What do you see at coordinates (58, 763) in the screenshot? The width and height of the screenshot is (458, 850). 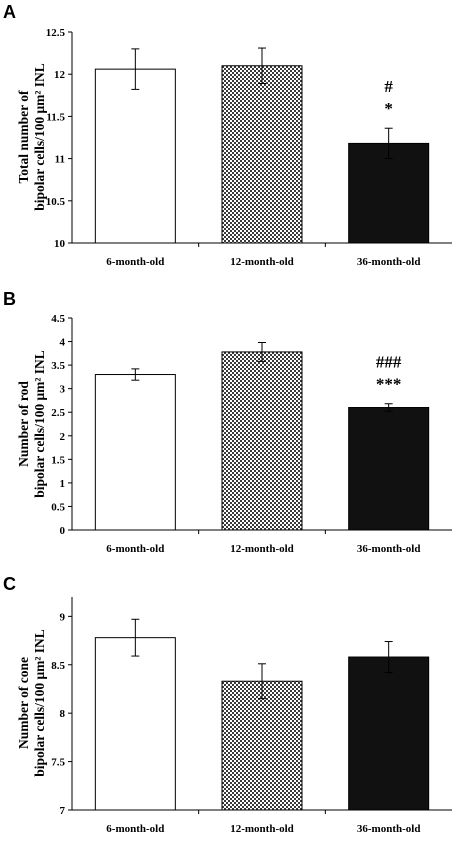 I see `y-tick-label-c: 7.5` at bounding box center [58, 763].